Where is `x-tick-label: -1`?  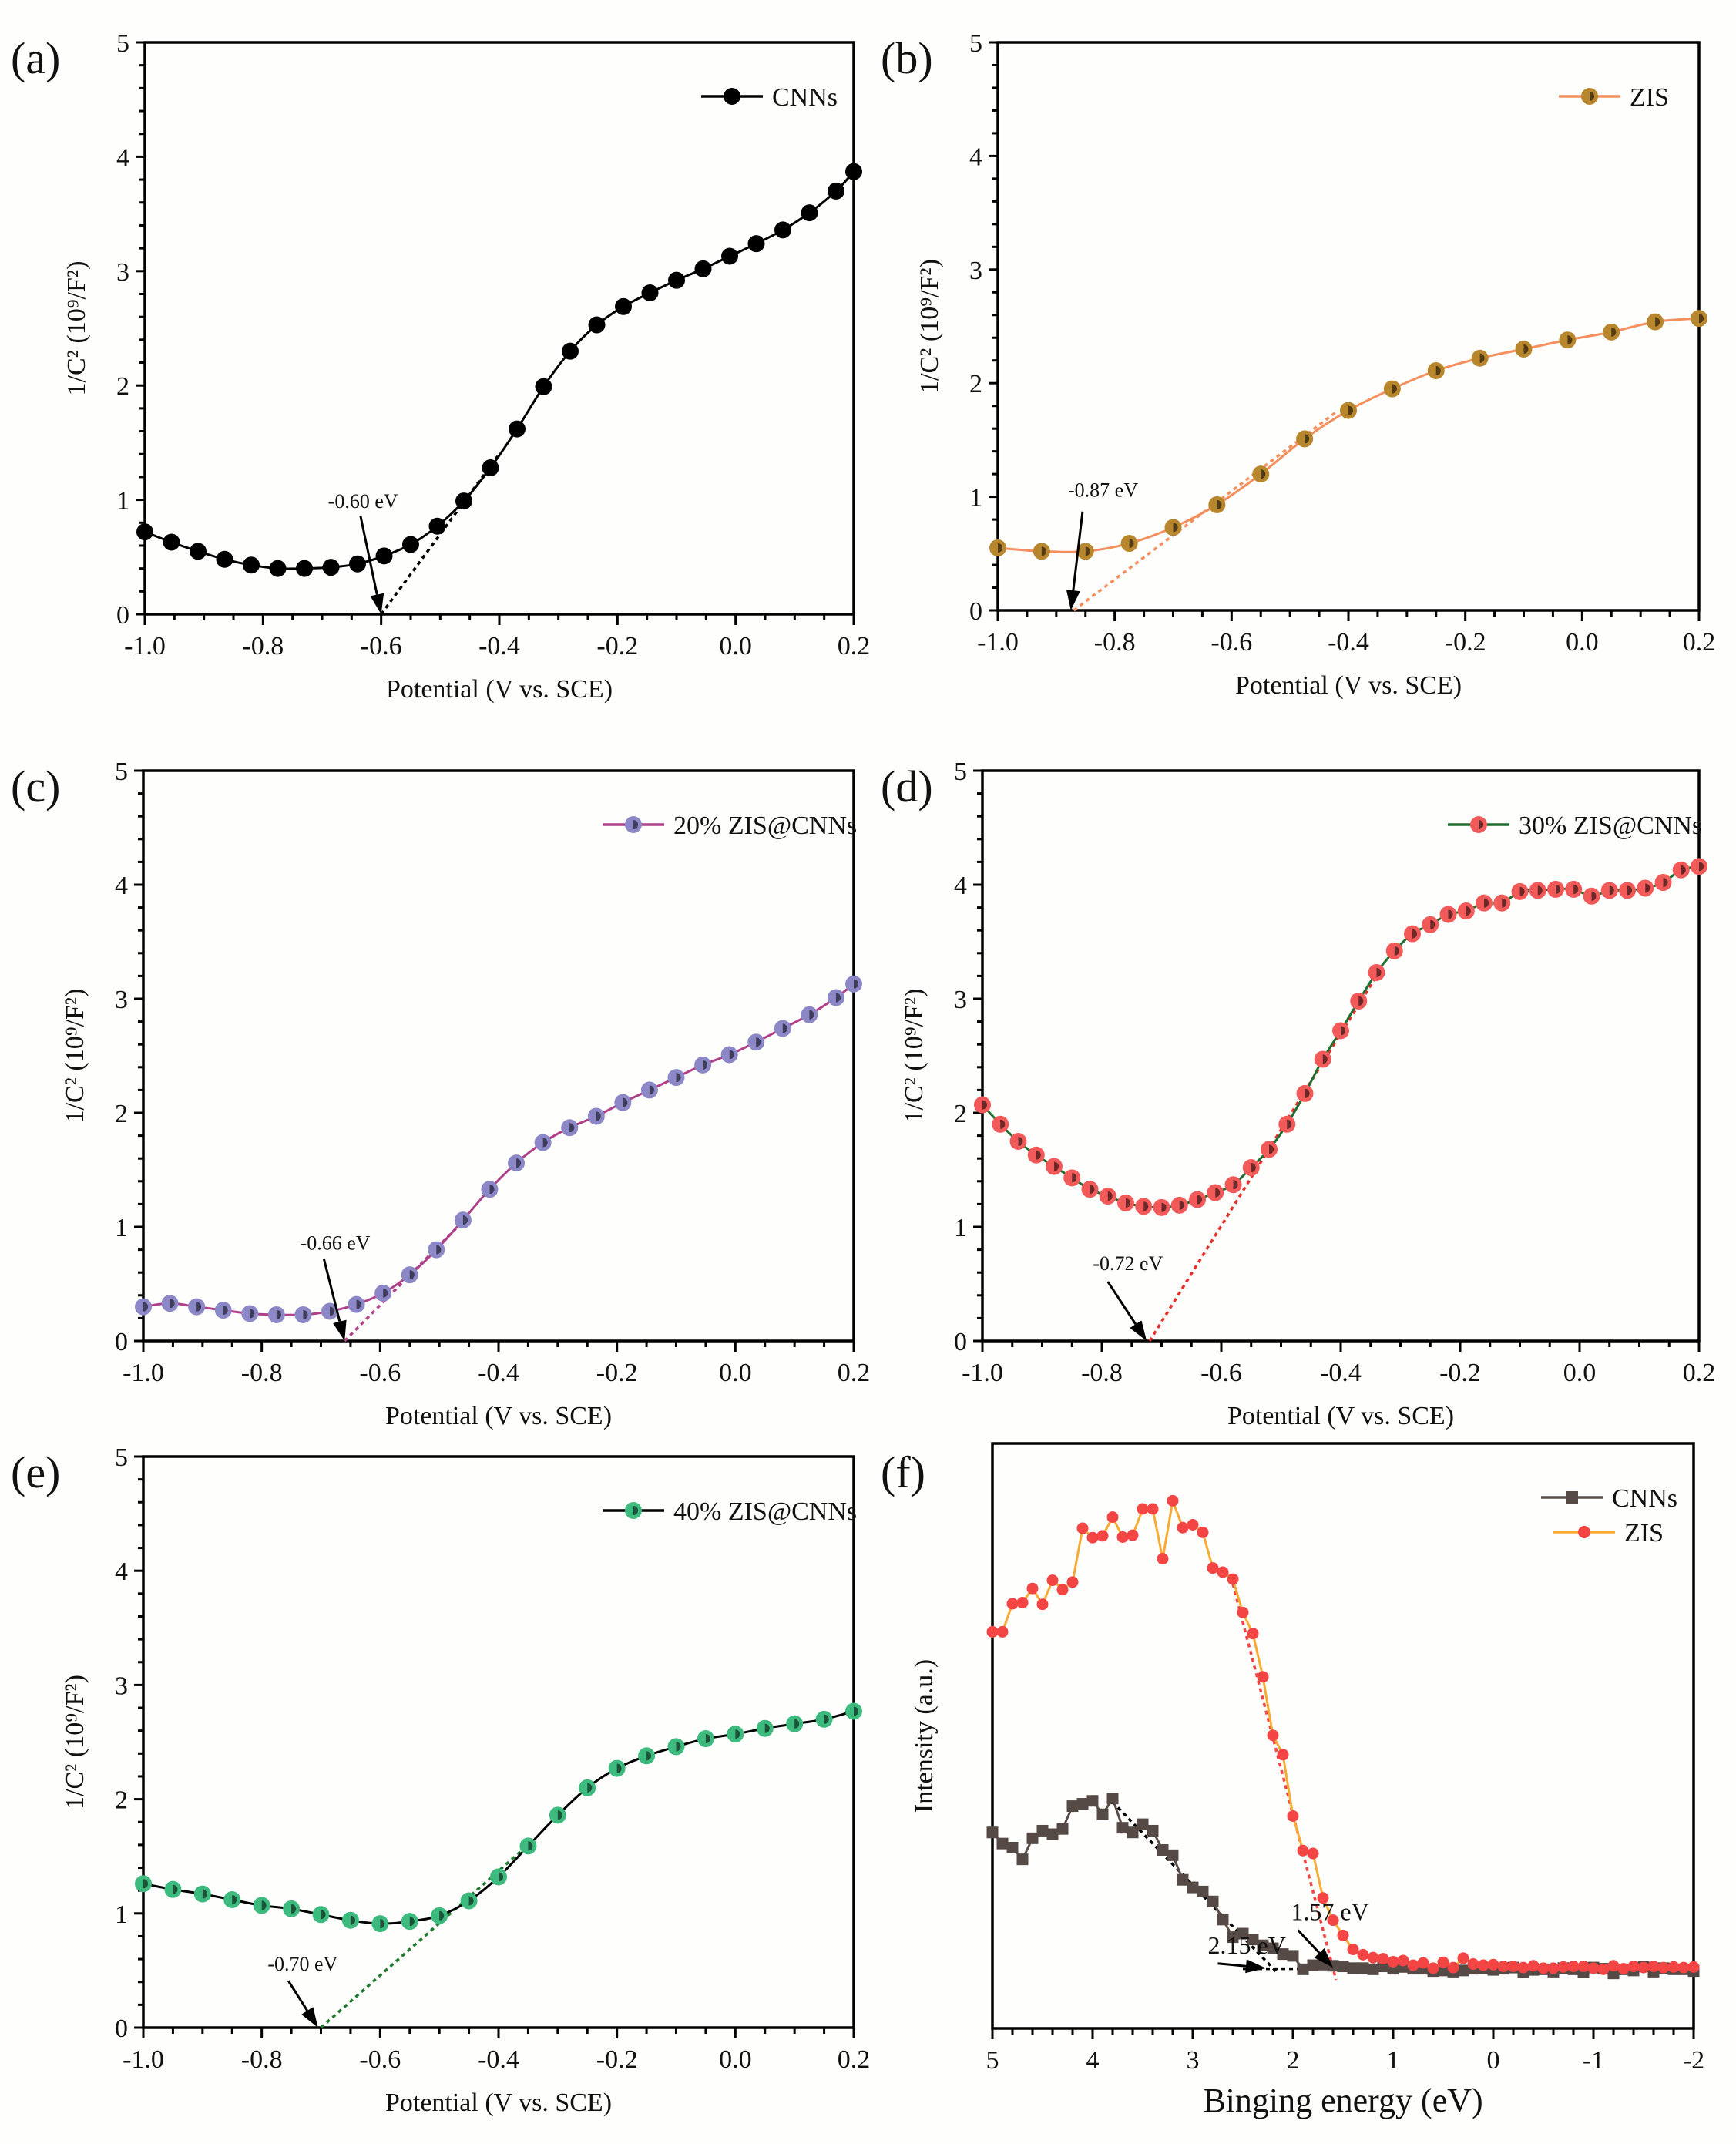 x-tick-label: -1 is located at coordinates (1594, 2060).